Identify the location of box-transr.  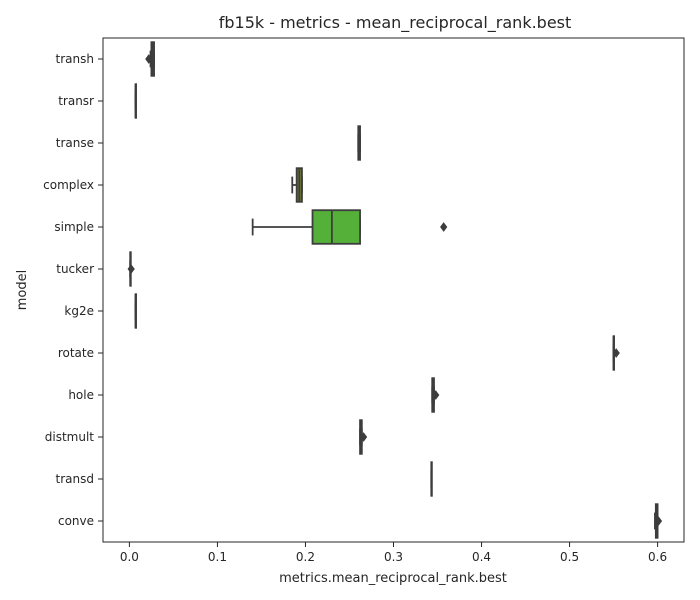
(135, 101).